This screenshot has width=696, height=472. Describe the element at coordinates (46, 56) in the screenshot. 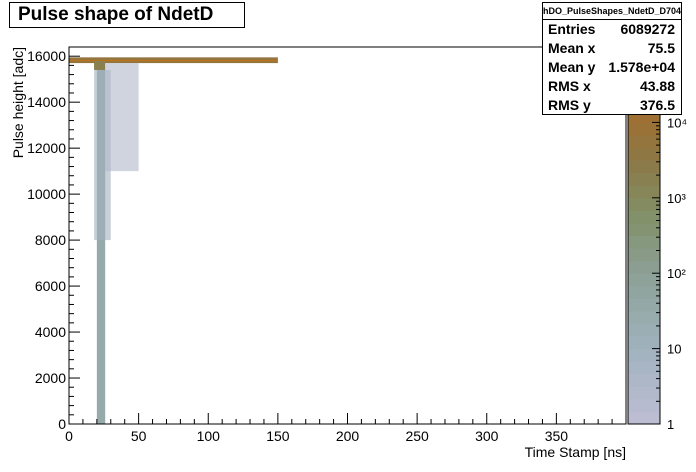

I see `y-tick-label: 16000` at that location.